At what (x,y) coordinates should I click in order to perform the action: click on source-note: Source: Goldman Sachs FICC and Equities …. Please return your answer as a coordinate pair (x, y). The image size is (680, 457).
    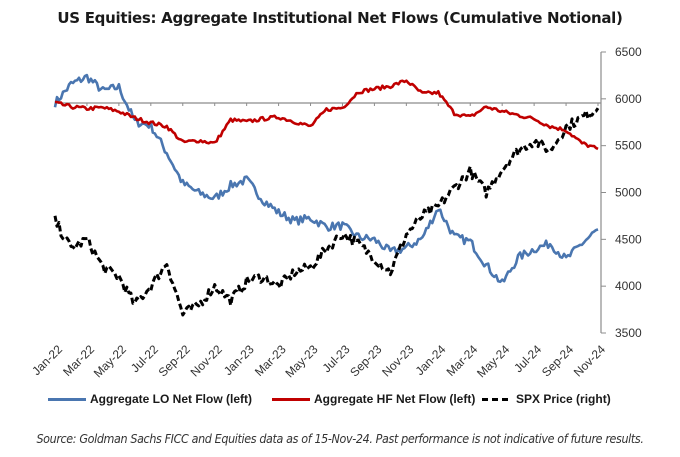
    Looking at the image, I should click on (340, 439).